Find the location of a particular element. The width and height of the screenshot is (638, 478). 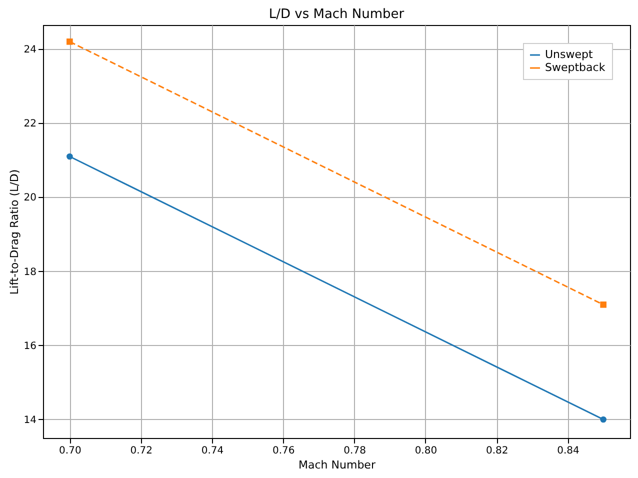

y-tick-label: 18 is located at coordinates (30, 272).